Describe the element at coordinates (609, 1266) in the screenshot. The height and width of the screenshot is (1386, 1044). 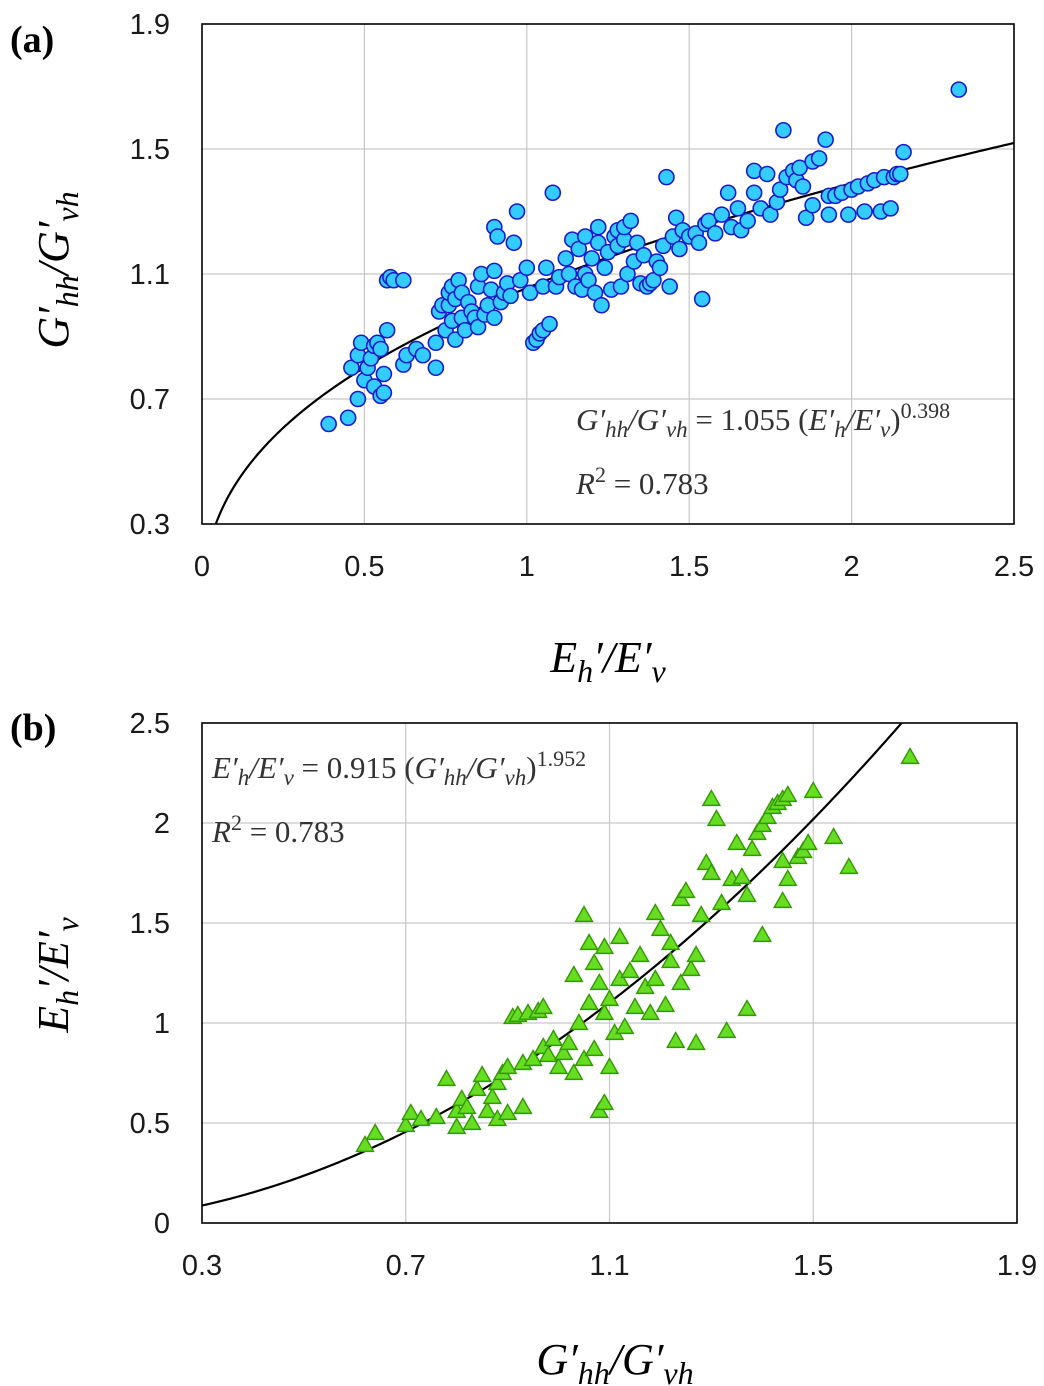
I see `panel-b-x-tick-label: 1.1` at that location.